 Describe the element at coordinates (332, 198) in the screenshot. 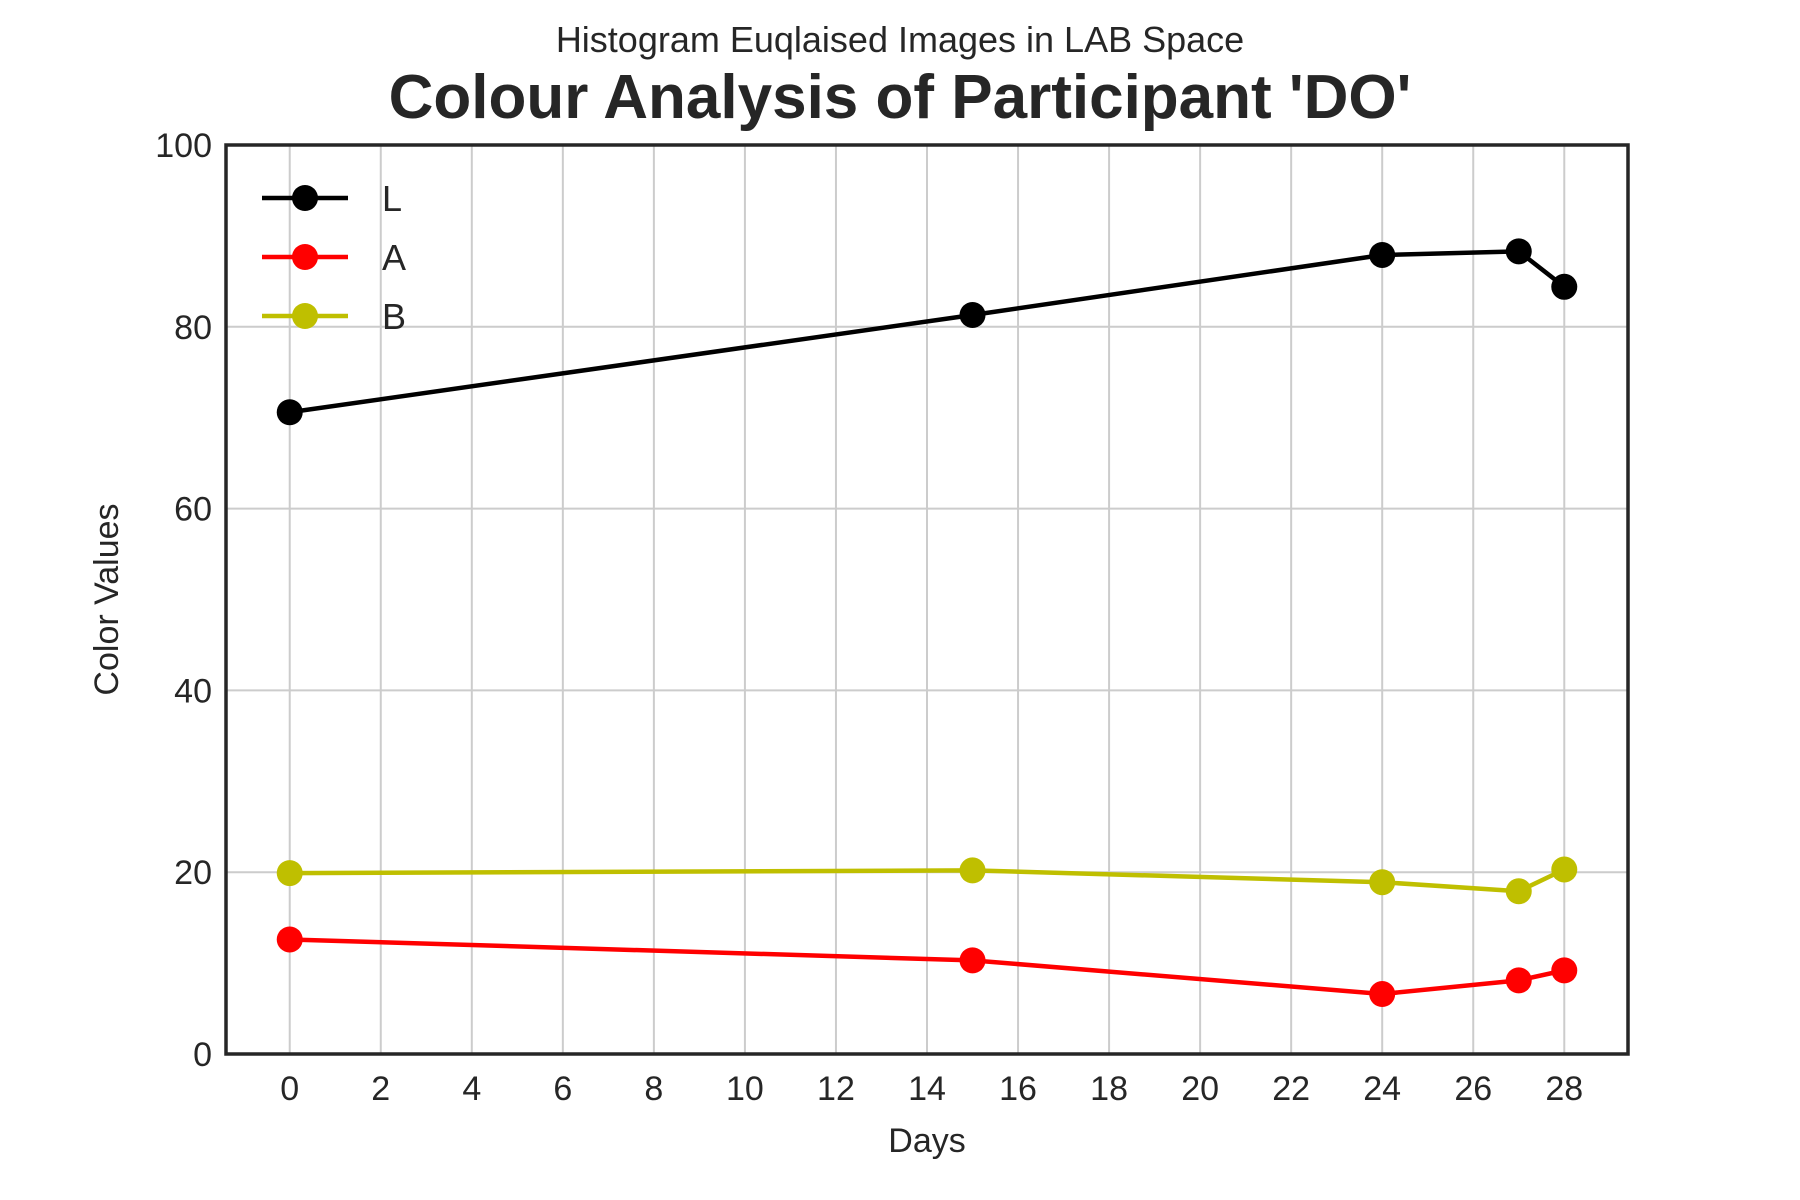

I see `legend-item-l: L` at that location.